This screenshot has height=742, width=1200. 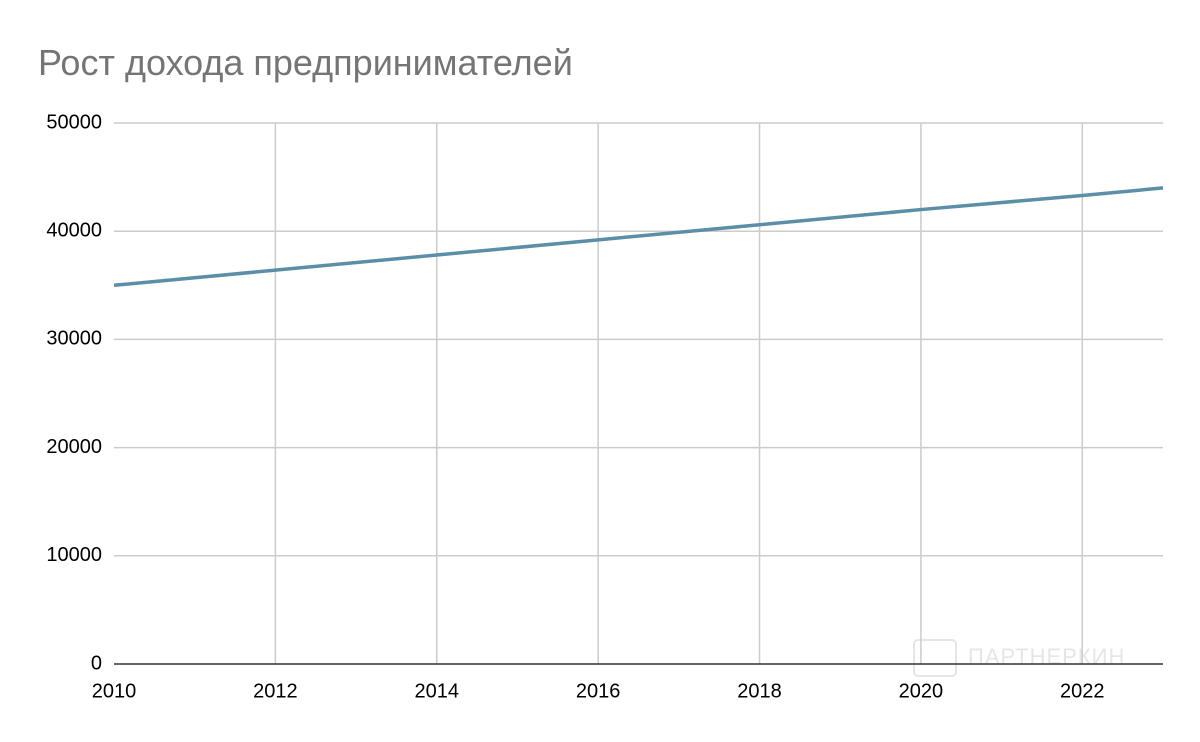 I want to click on x-tick-label: 2014, so click(x=437, y=691).